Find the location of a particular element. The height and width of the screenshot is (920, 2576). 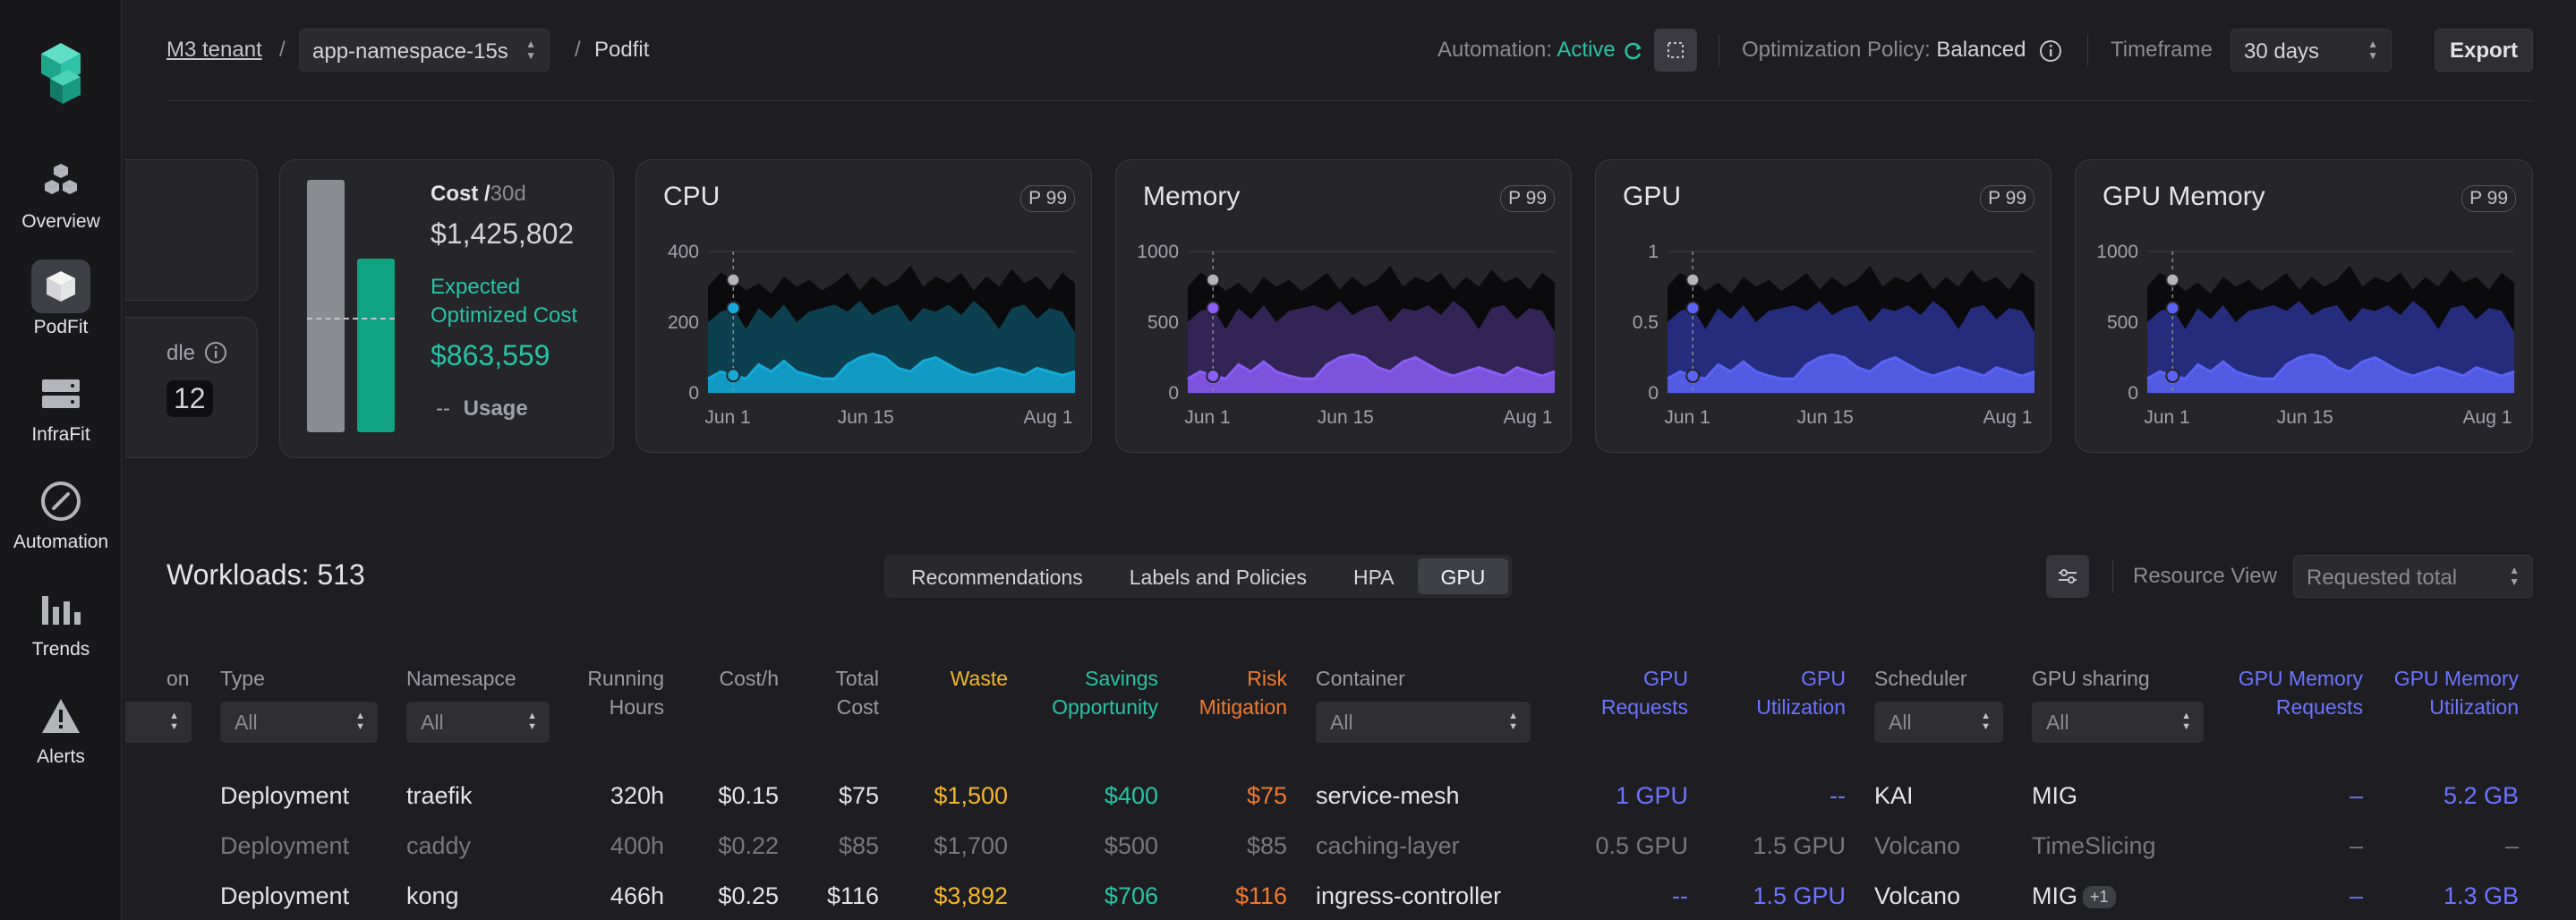

partial-card-top is located at coordinates (191, 230).